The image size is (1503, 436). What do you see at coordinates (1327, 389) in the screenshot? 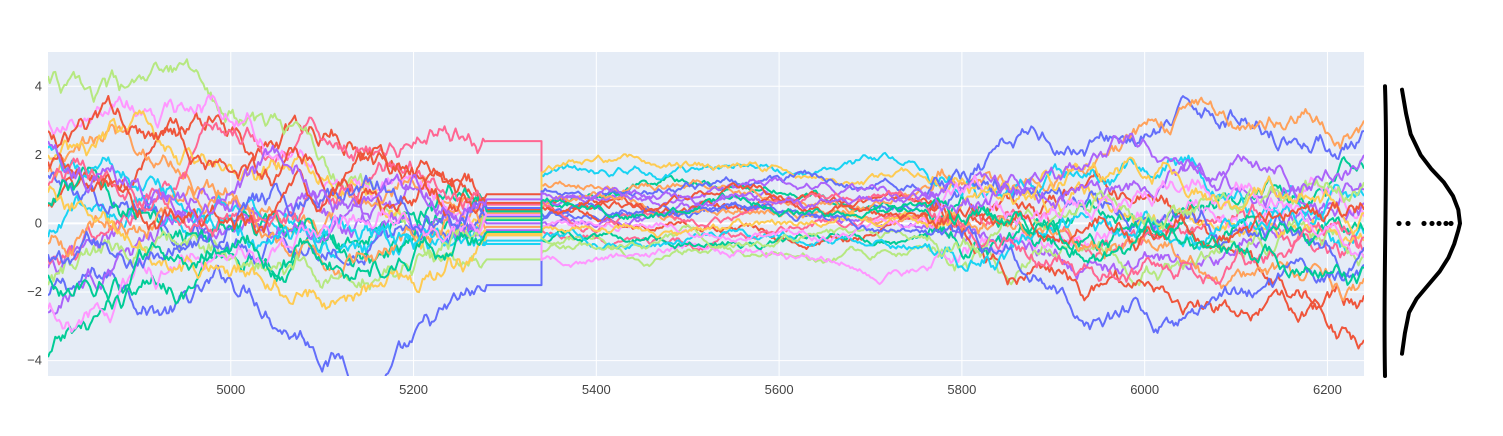
I see `x-tick-label: 6200` at bounding box center [1327, 389].